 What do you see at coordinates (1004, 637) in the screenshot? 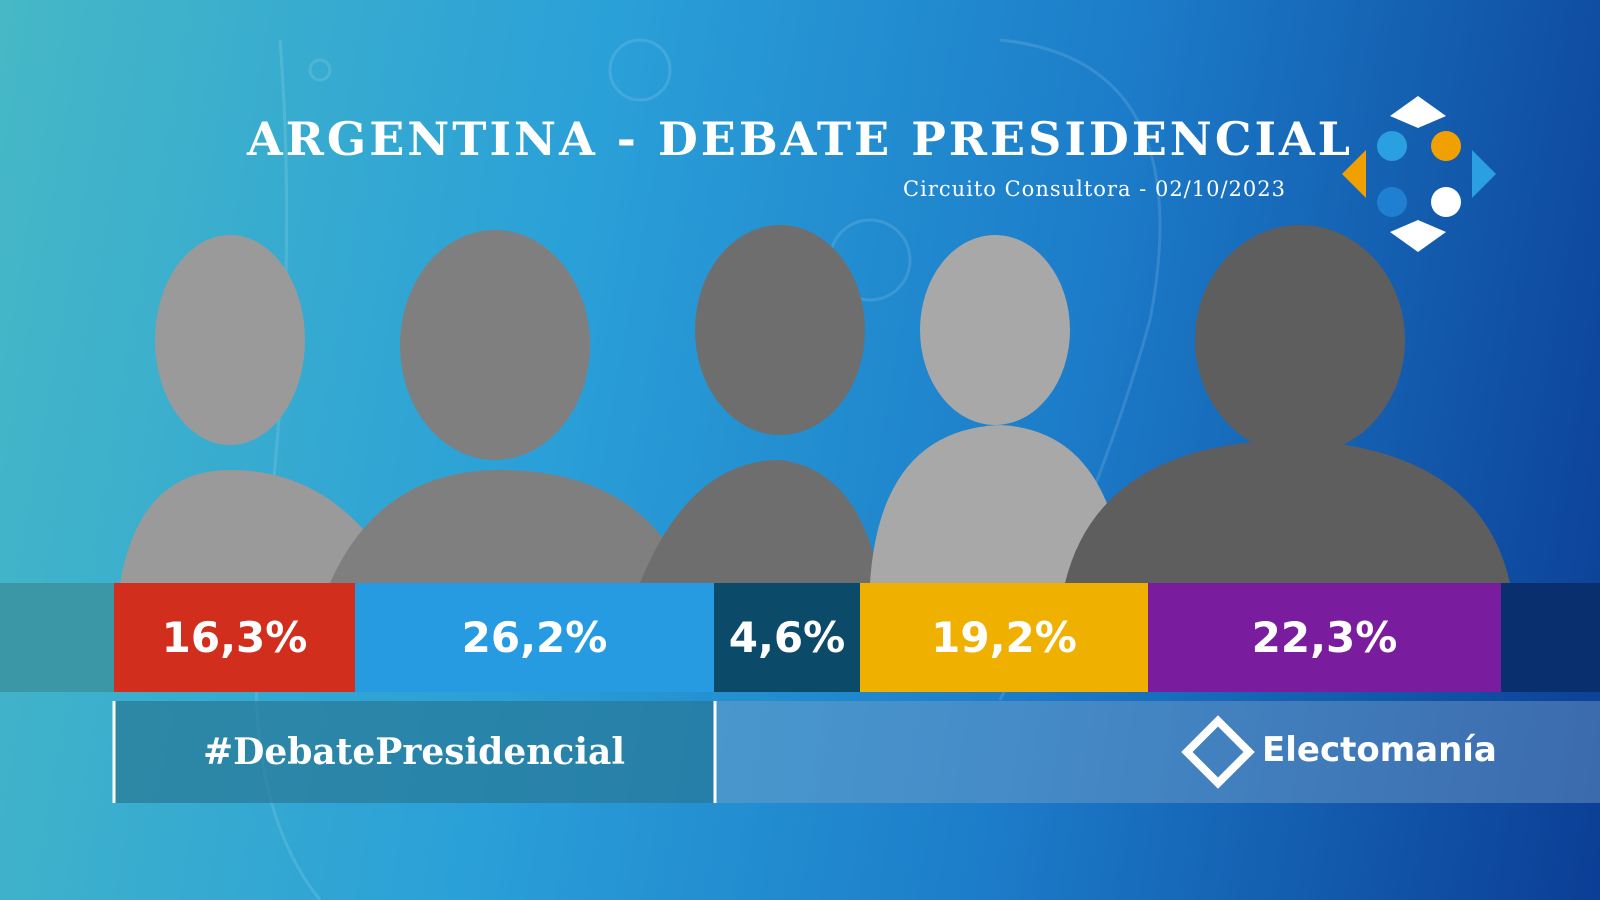
I see `result-segment: 19,2%` at bounding box center [1004, 637].